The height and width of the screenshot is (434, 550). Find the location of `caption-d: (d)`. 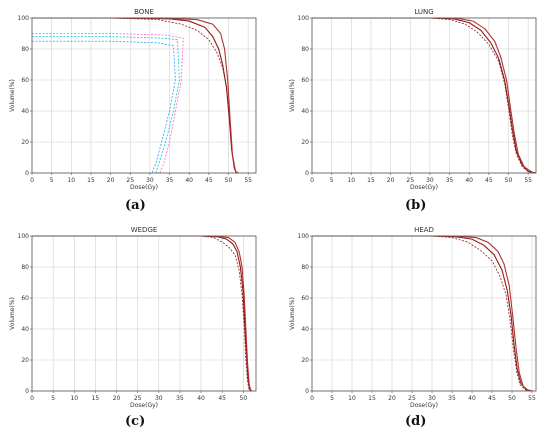

caption-d: (d) is located at coordinates (416, 421).